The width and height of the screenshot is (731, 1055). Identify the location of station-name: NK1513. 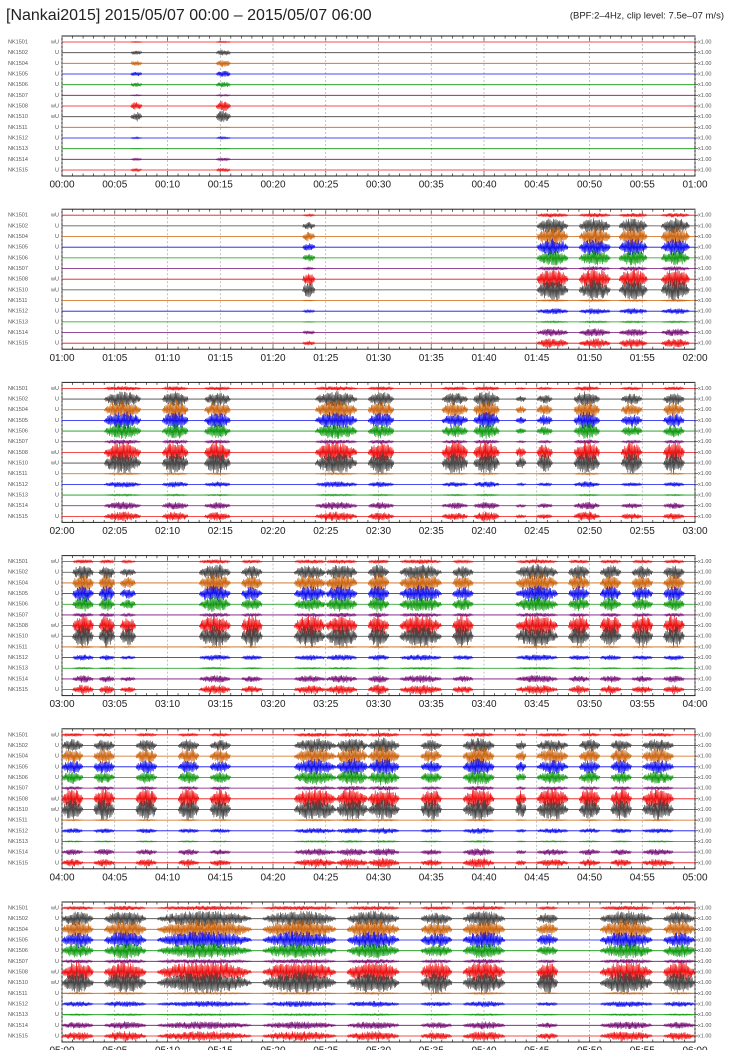
(18, 669).